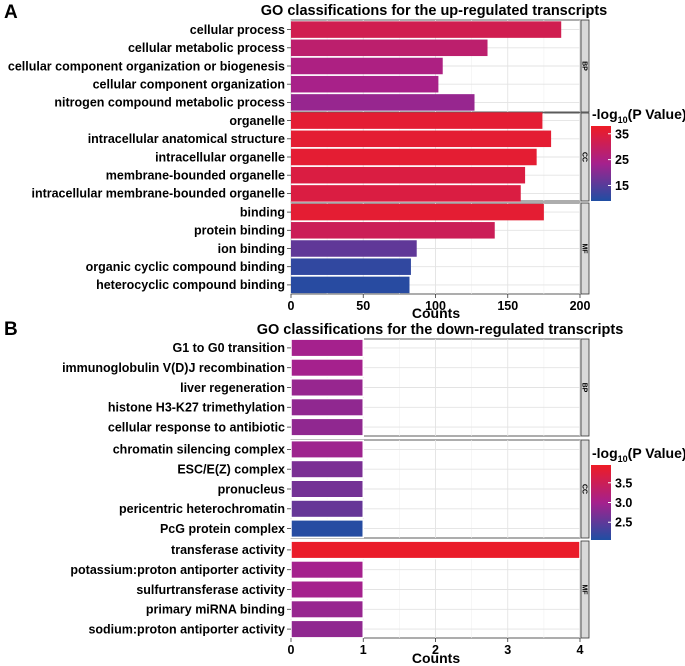 This screenshot has width=685, height=666. What do you see at coordinates (202, 509) in the screenshot?
I see `category-label: pericentric heterochromatin` at bounding box center [202, 509].